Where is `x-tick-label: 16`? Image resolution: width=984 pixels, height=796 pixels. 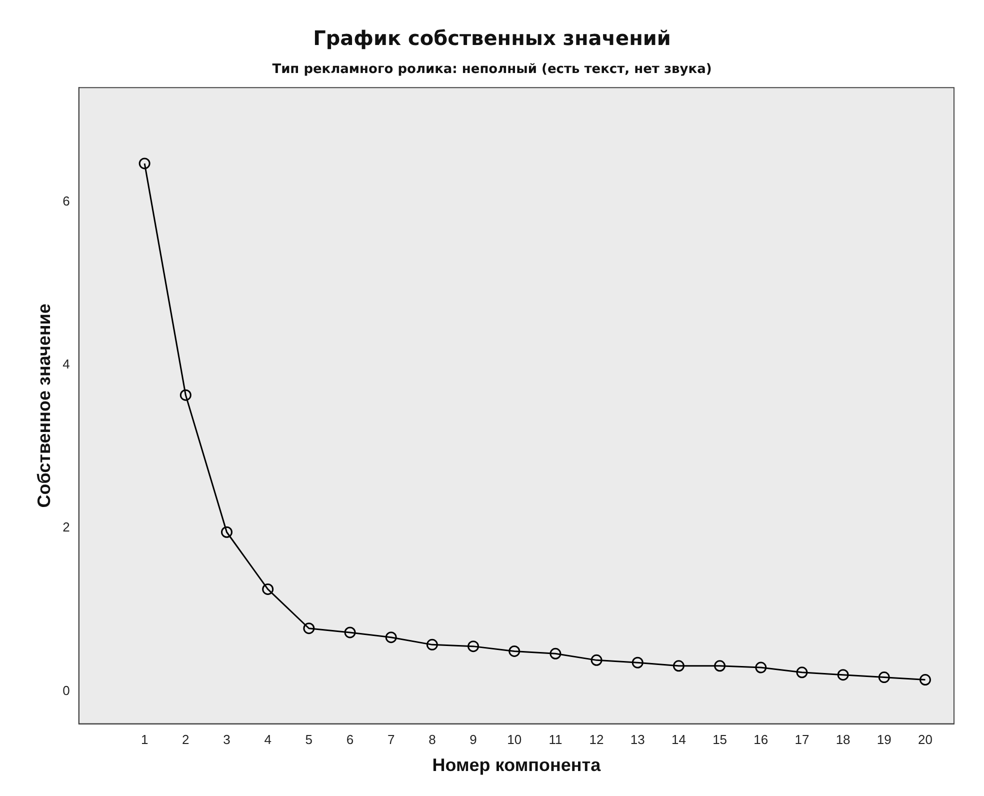
x-tick-label: 16 is located at coordinates (761, 740).